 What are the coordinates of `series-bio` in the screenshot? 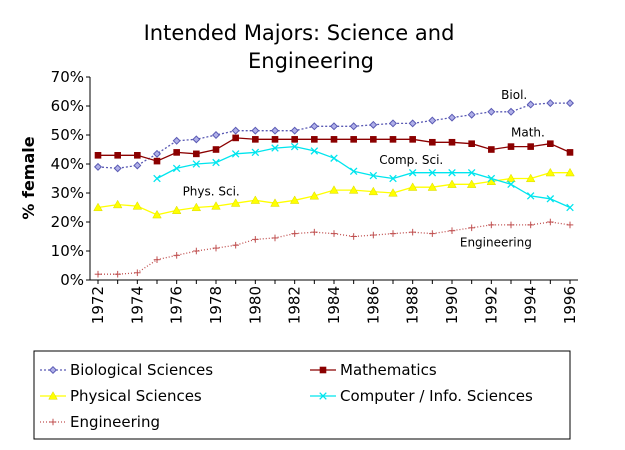 It's located at (334, 136).